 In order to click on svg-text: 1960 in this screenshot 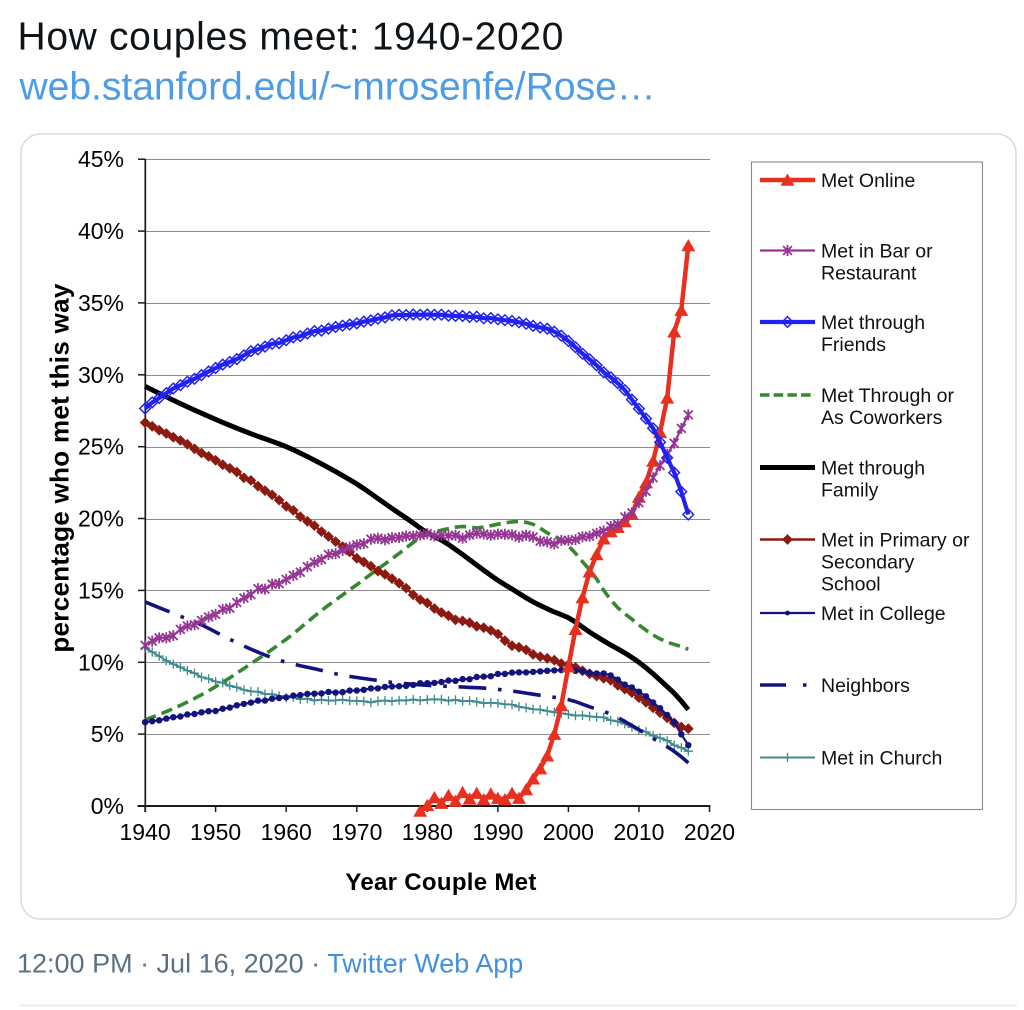, I will do `click(286, 832)`.